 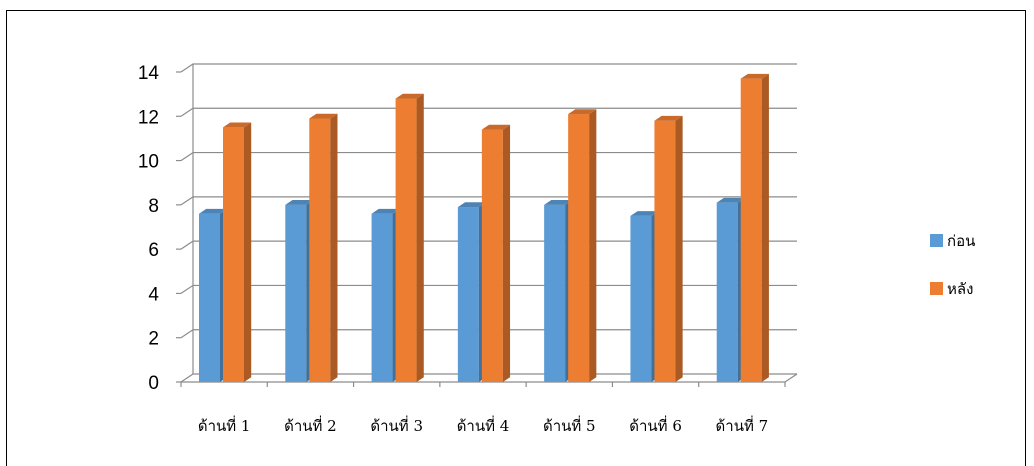 What do you see at coordinates (742, 425) in the screenshot?
I see `x-category-label: ด้านที่ 7` at bounding box center [742, 425].